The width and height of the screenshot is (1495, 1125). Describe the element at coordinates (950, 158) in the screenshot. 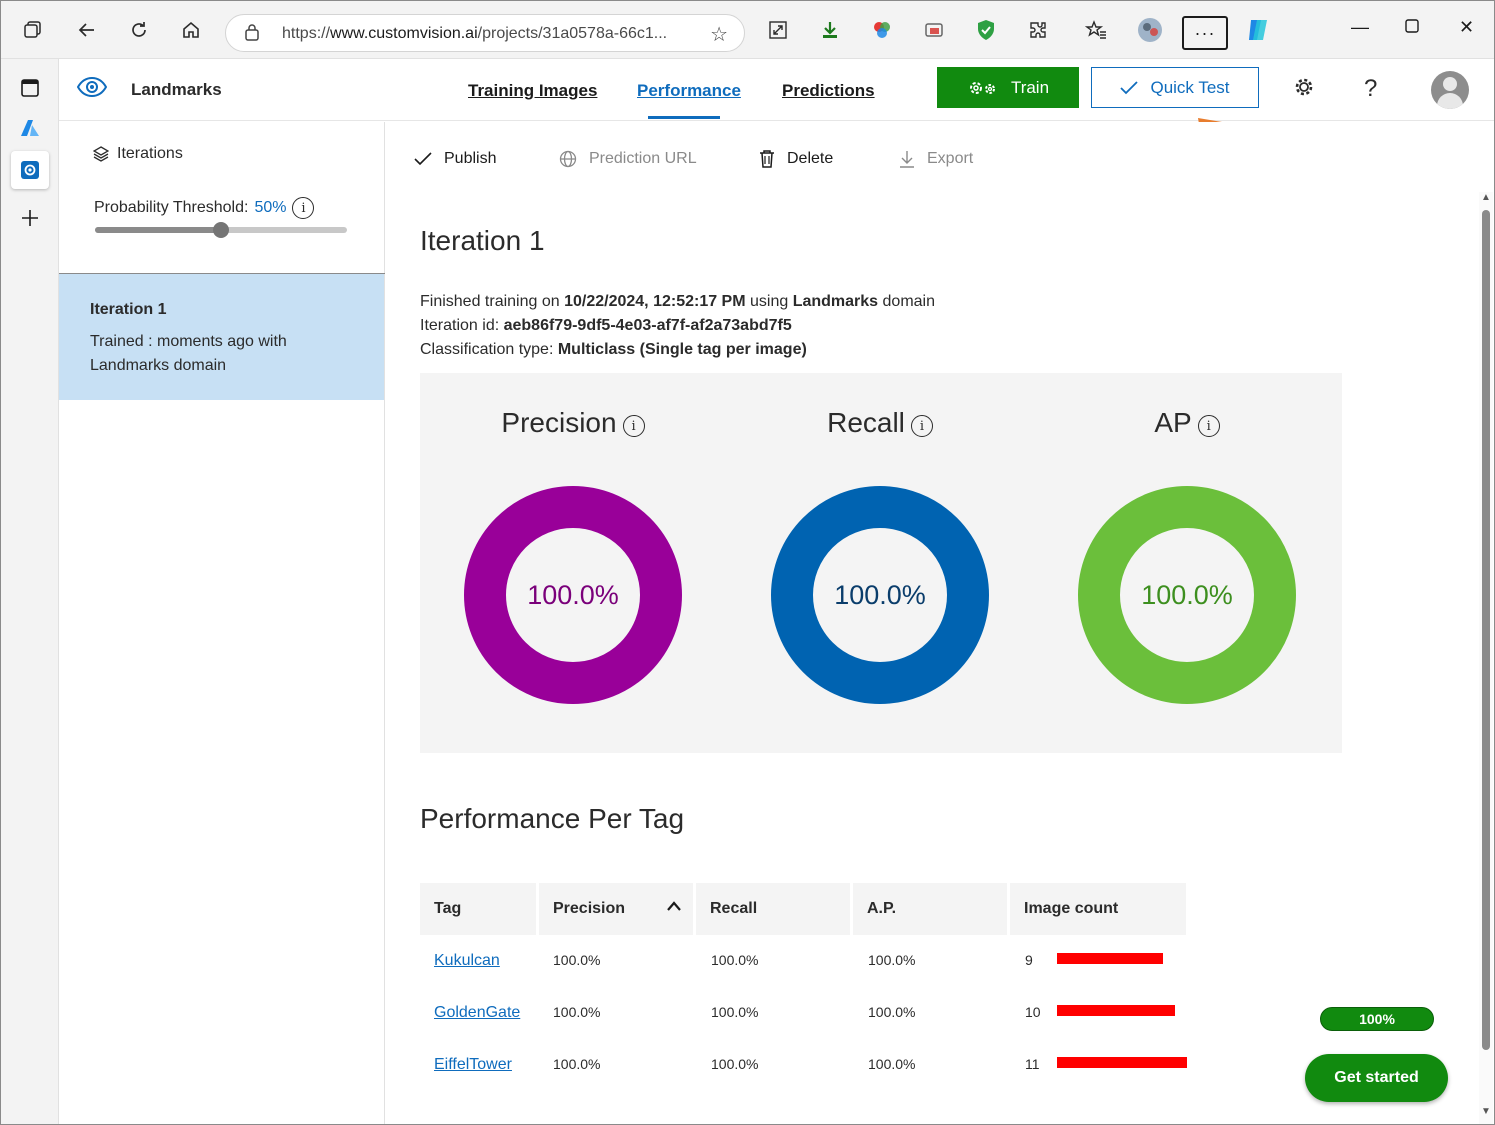

I see `export-label: Export` at that location.